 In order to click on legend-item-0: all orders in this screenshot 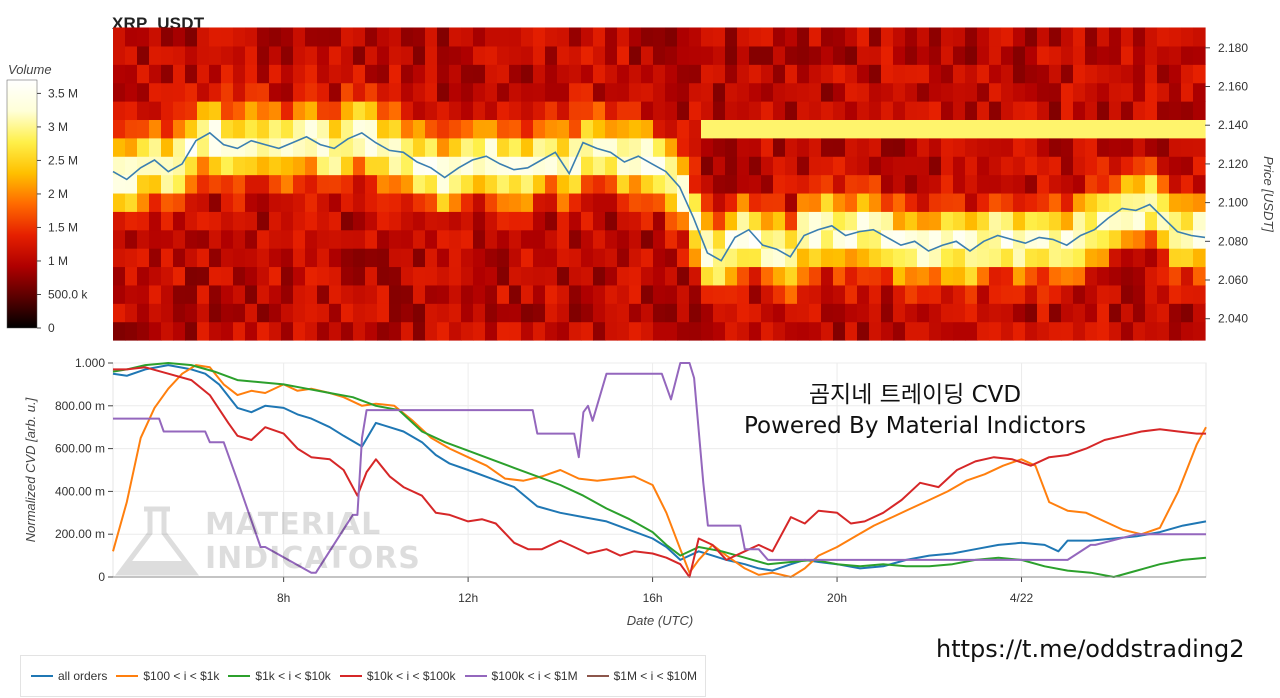, I will do `click(69, 676)`.